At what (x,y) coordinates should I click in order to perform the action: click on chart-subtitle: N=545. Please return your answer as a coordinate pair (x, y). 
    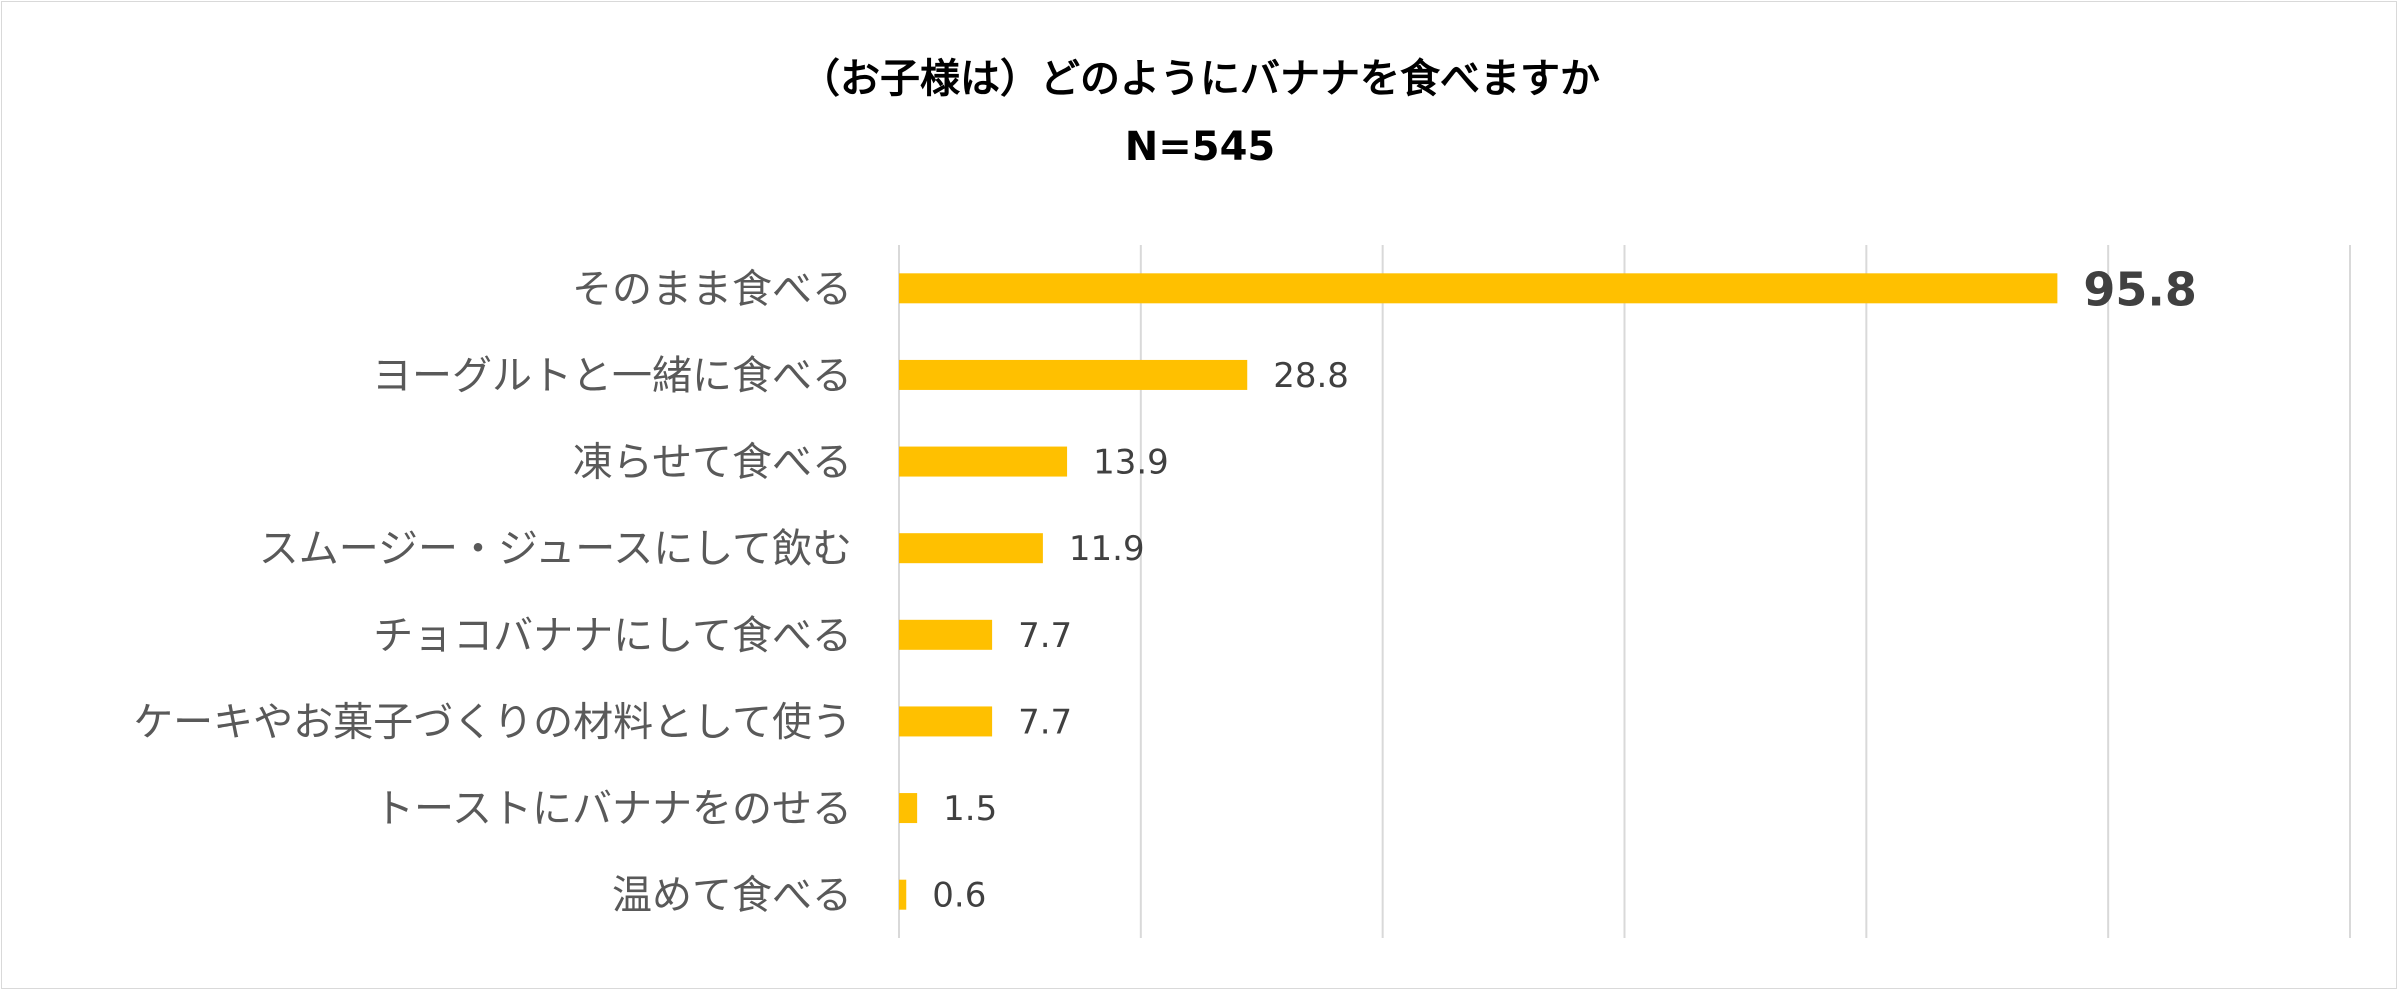
    Looking at the image, I should click on (1200, 147).